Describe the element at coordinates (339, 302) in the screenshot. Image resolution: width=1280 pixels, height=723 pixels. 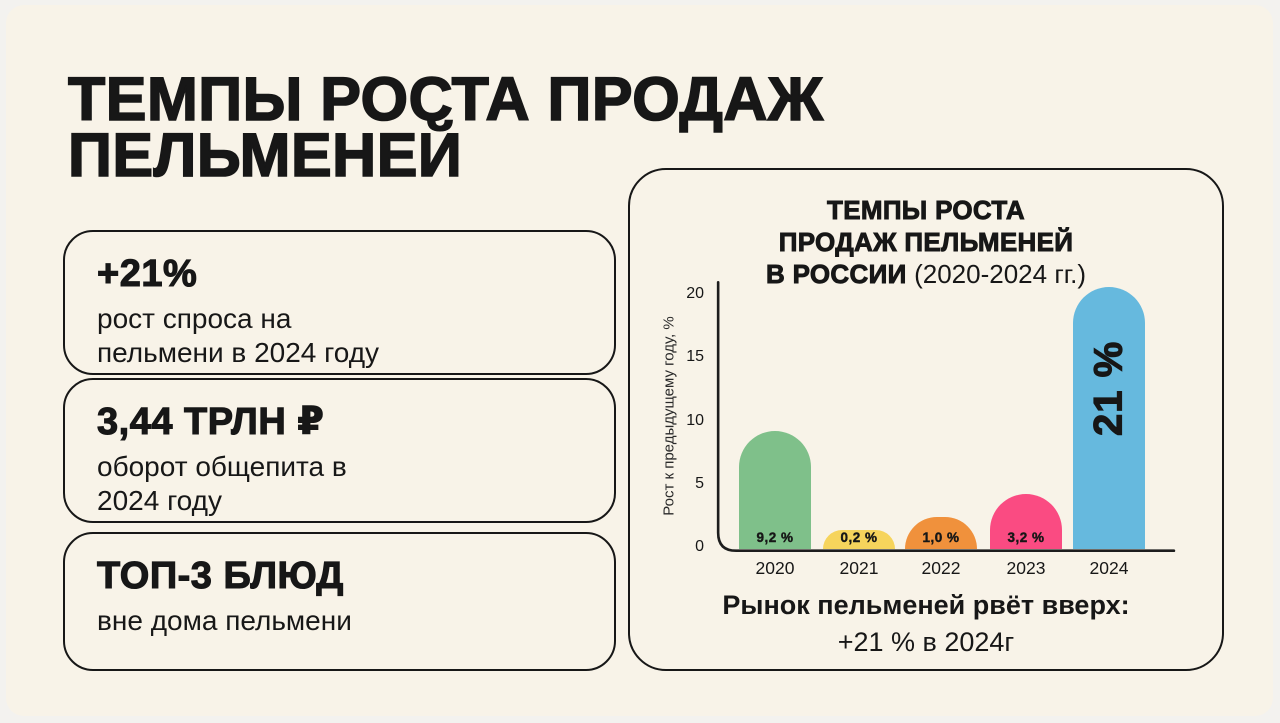
I see `stat-card-demand-growth: +21% рост спроса на пельмени в 2024 году` at that location.